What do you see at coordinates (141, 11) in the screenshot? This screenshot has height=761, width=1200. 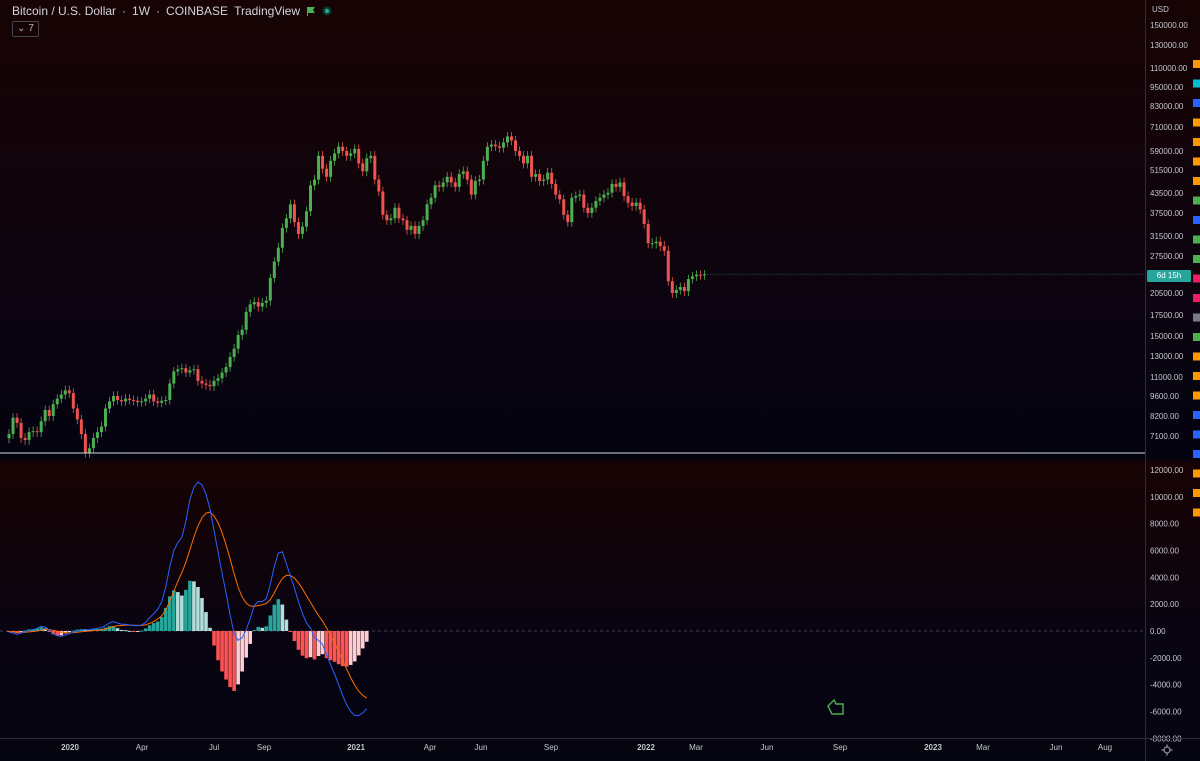 I see `interval-label: 1W` at bounding box center [141, 11].